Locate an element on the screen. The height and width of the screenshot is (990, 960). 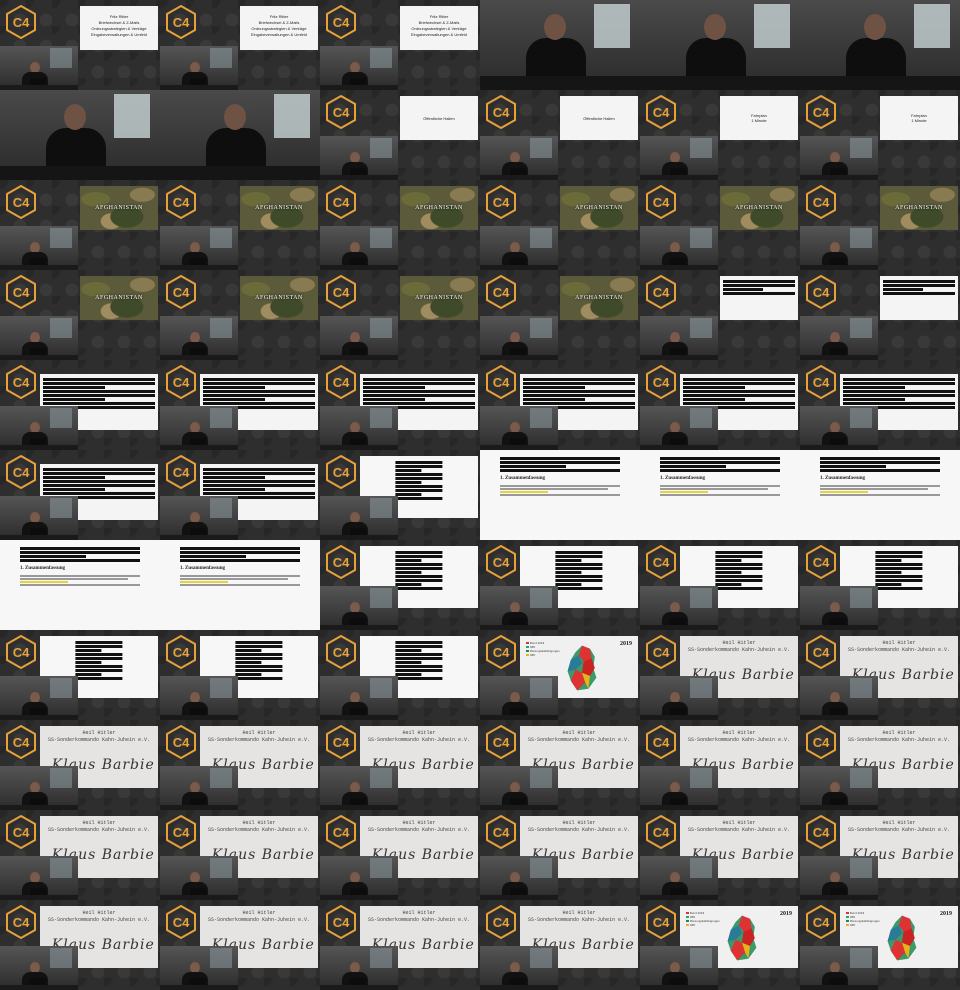
document-zoom-slide: 1. Zusammenfassung is located at coordinates (80, 585).